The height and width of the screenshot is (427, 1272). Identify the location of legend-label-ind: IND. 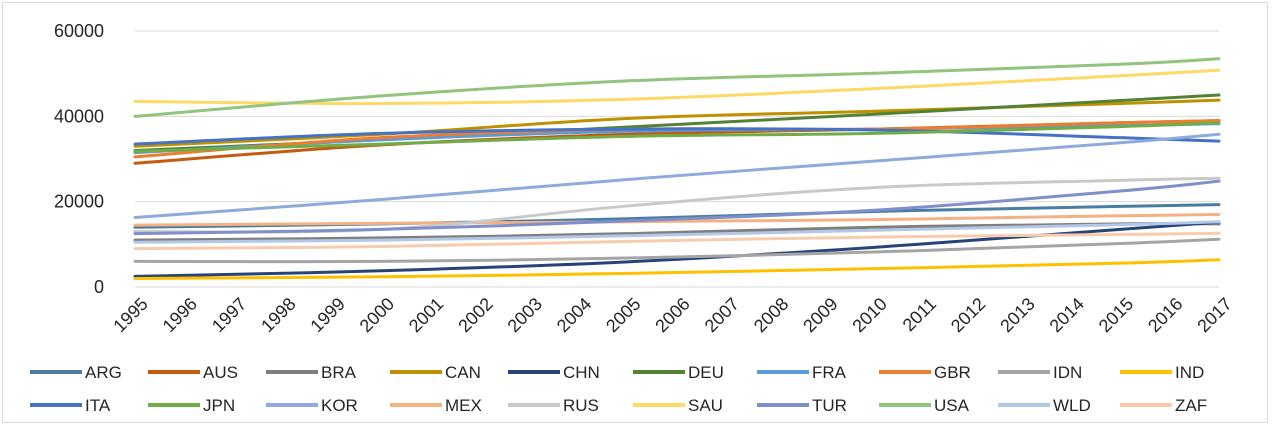
(1189, 372).